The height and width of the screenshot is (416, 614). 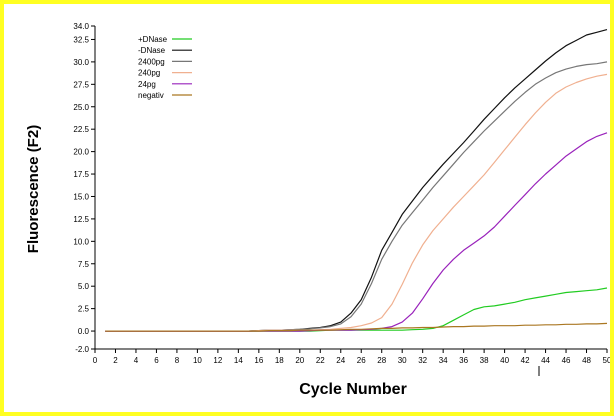 I want to click on x-tick-label: 26, so click(x=361, y=360).